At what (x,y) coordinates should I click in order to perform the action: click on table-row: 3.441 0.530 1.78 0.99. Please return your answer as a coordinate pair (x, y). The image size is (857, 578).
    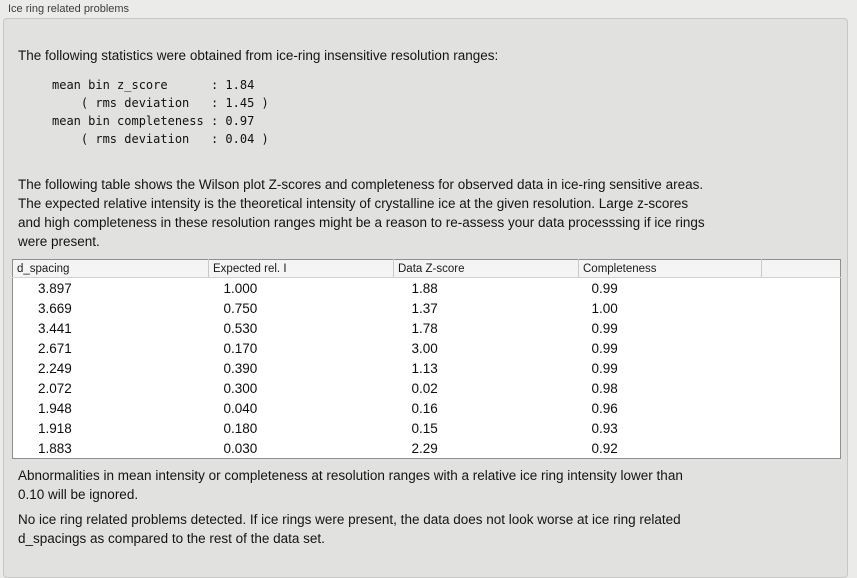
    Looking at the image, I should click on (427, 328).